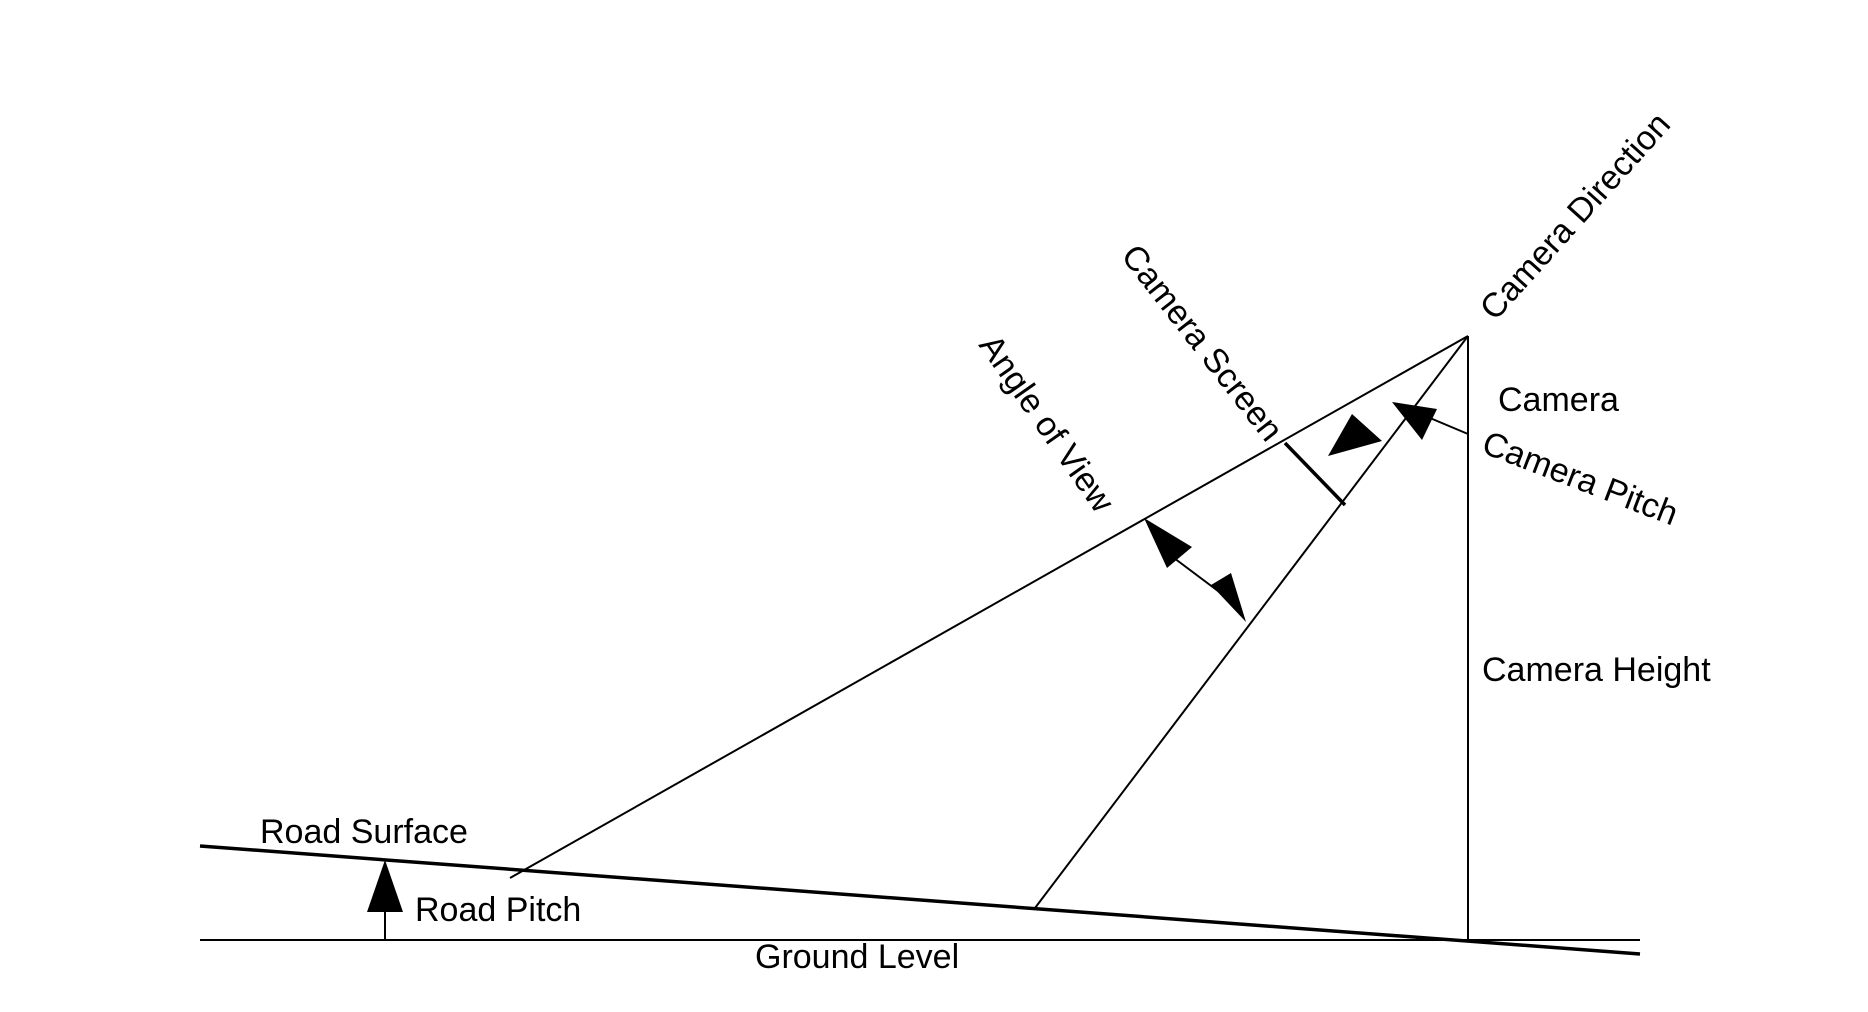  Describe the element at coordinates (857, 957) in the screenshot. I see `ground-level-label: Ground Level` at that location.